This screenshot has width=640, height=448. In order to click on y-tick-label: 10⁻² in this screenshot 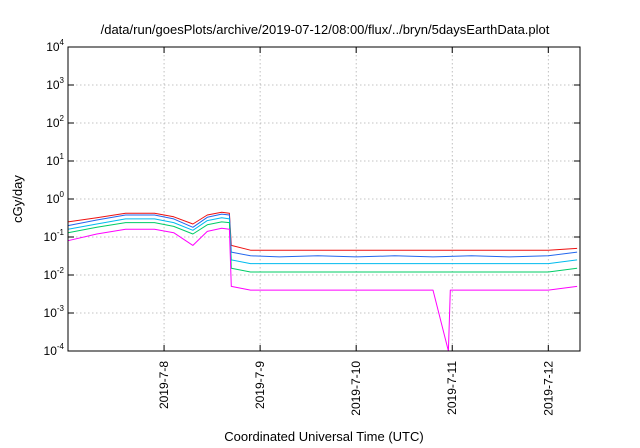, I will do `click(54, 274)`.